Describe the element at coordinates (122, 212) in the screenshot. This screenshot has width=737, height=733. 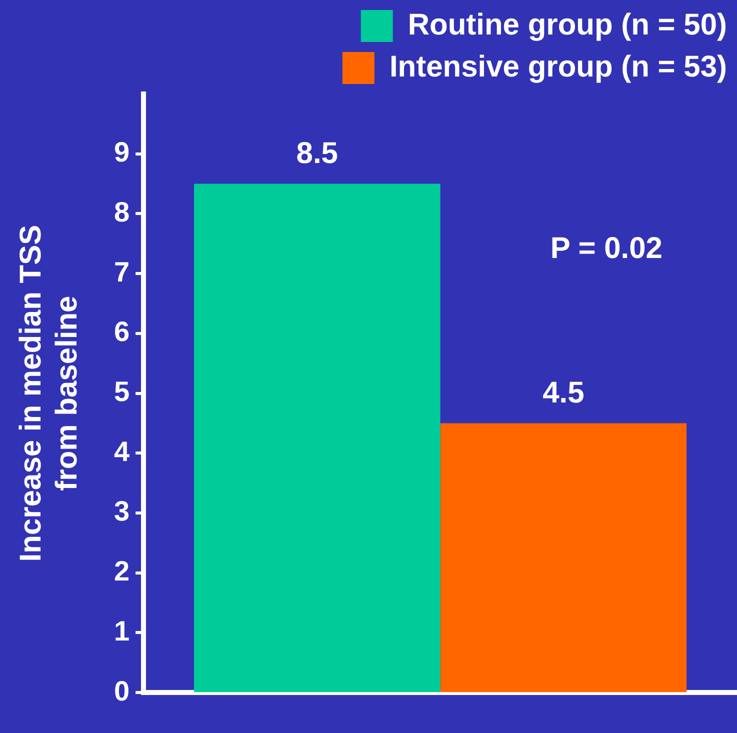
I see `y-tick-label: 8` at that location.